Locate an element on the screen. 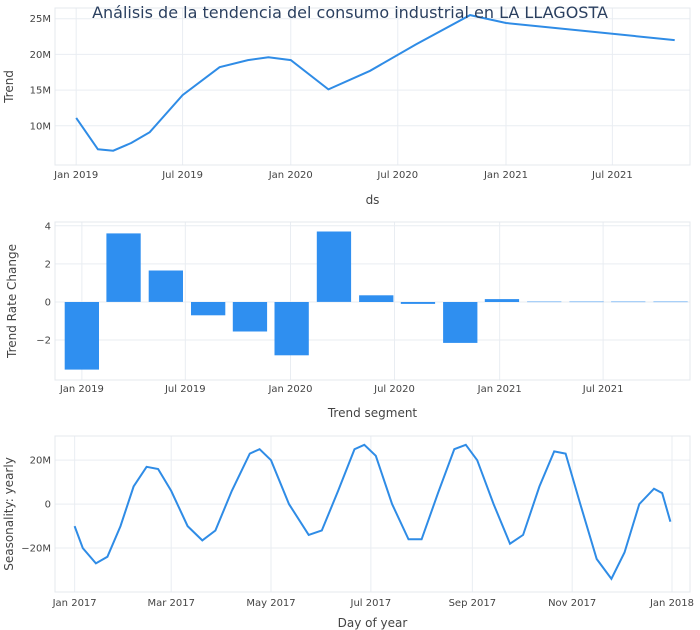 Image resolution: width=700 pixels, height=630 pixels. x-tick-label: Jan 2018 is located at coordinates (671, 603).